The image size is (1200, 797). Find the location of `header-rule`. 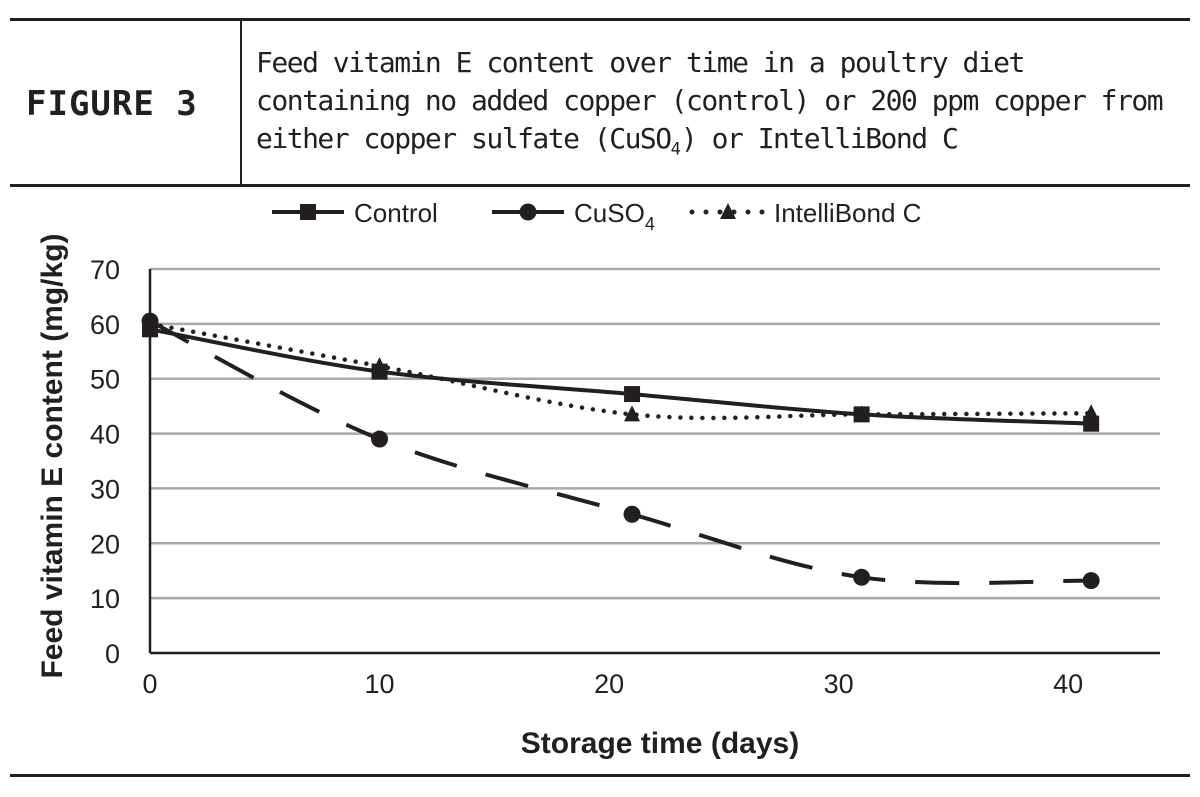

header-rule is located at coordinates (600, 185).